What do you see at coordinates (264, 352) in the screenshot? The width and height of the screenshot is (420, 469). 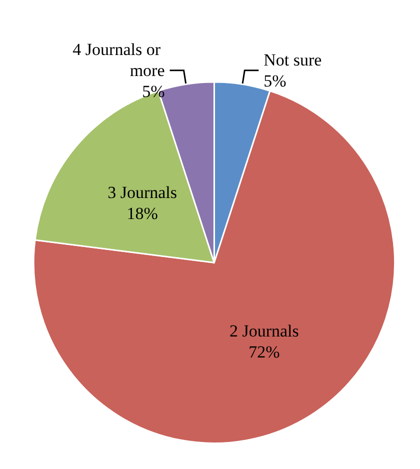 I see `data-label: 72%` at bounding box center [264, 352].